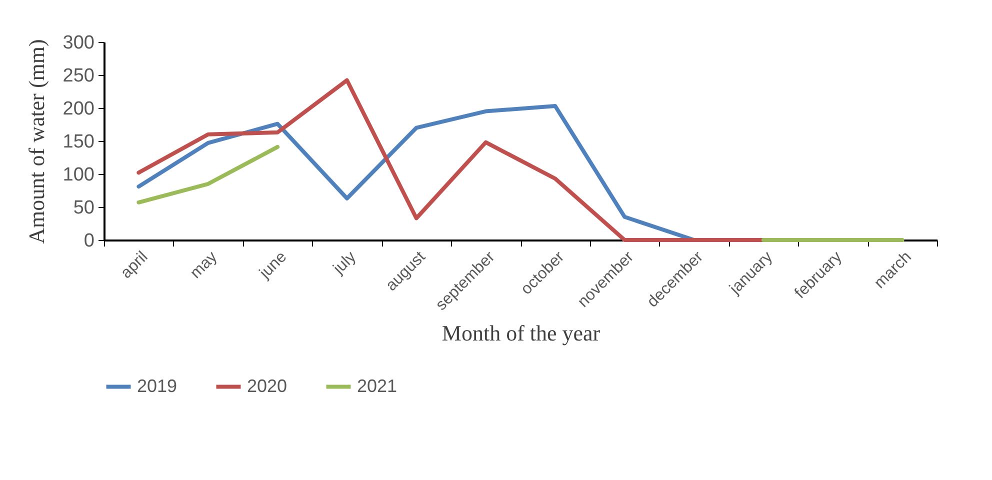 This screenshot has width=992, height=480. What do you see at coordinates (78, 175) in the screenshot?
I see `y-tick-label: 100` at bounding box center [78, 175].